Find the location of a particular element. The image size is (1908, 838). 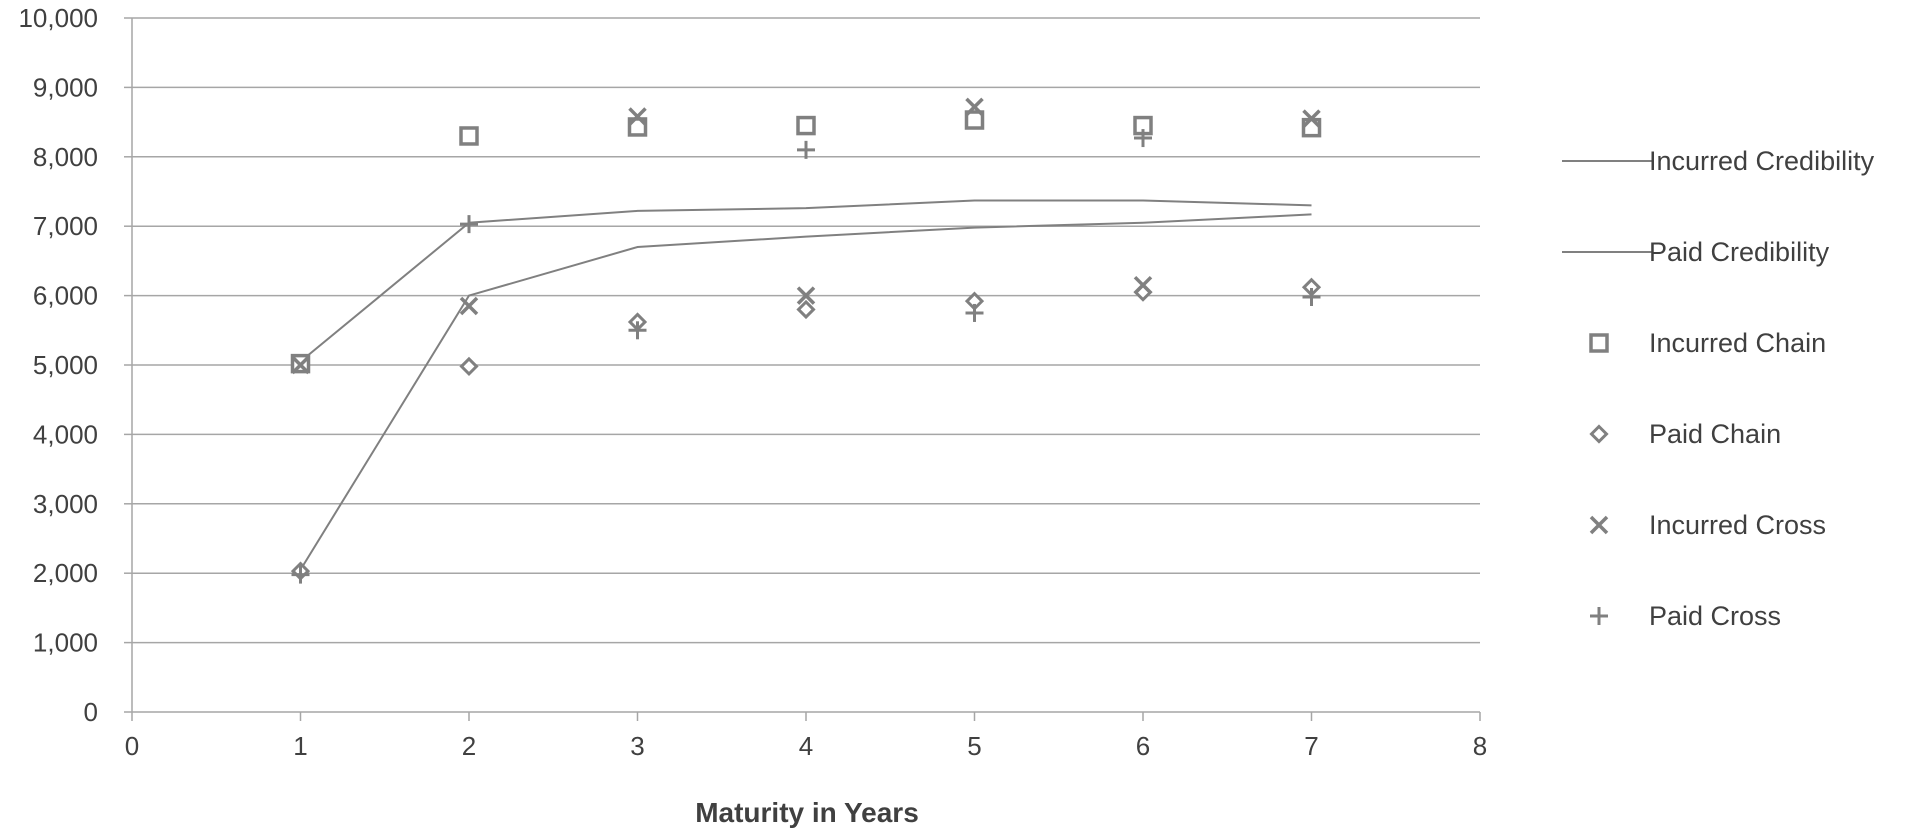

y-tick-label: 1,000 is located at coordinates (65, 643).